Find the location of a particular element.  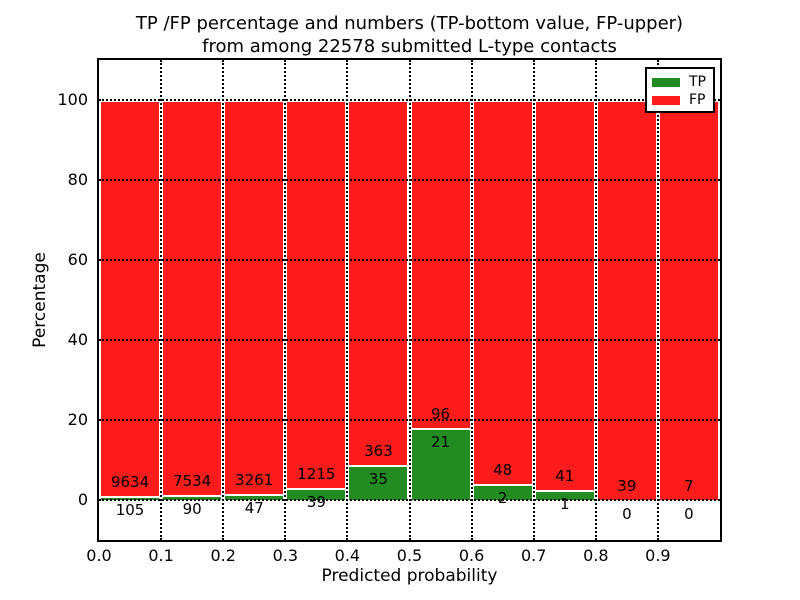

legend-item-fp: FP is located at coordinates (680, 100).